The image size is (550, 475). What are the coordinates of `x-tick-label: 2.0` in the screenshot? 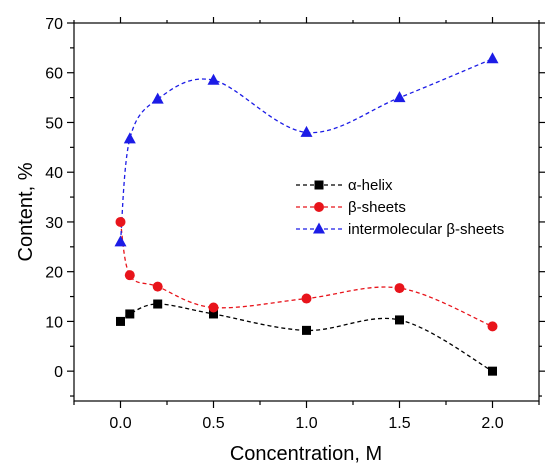 It's located at (492, 423).